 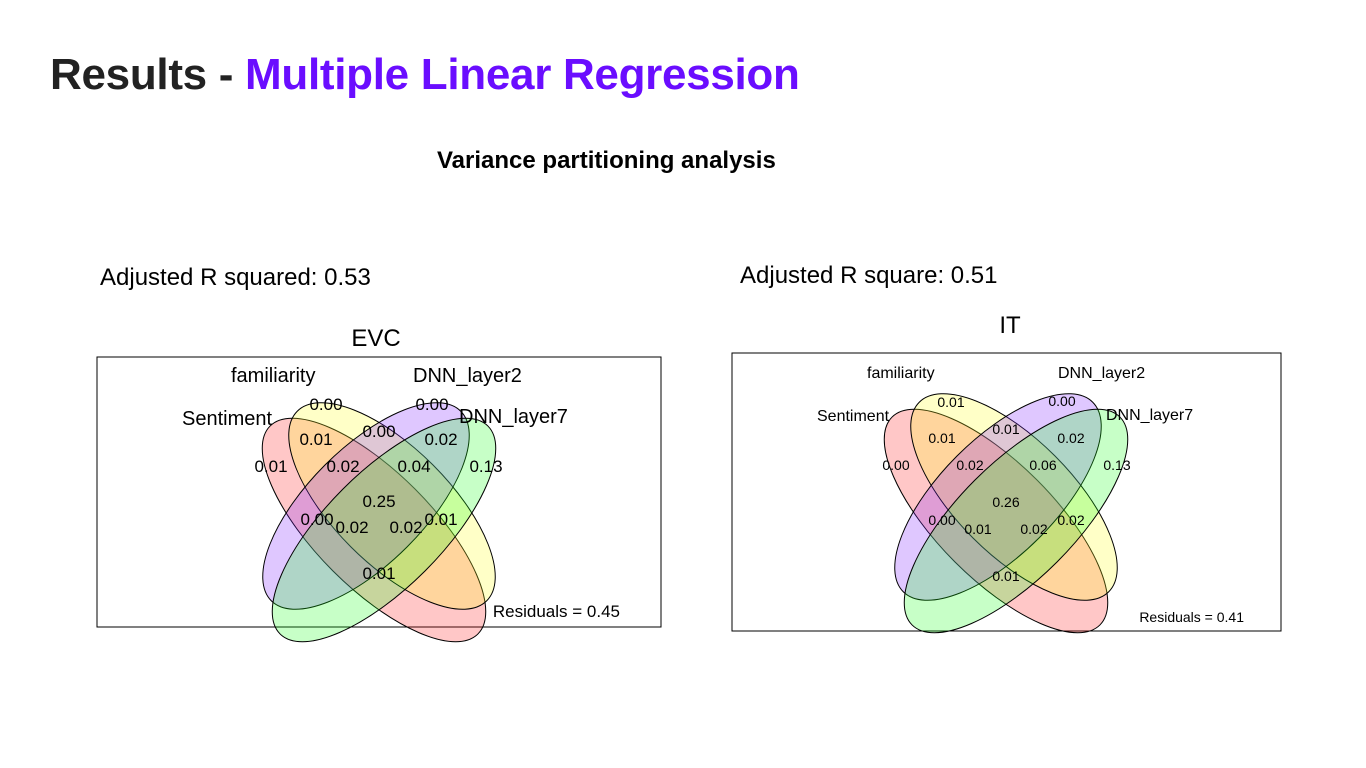 What do you see at coordinates (606, 160) in the screenshot?
I see `slide-subtitle: Variance partitioning analysis` at bounding box center [606, 160].